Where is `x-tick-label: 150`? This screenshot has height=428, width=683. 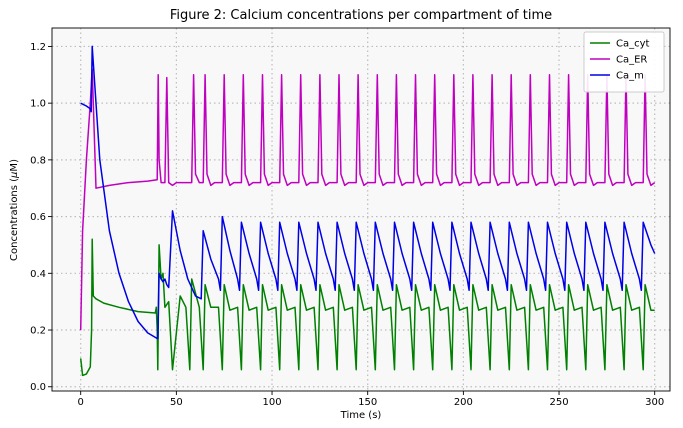 x-tick-label: 150 is located at coordinates (367, 402).